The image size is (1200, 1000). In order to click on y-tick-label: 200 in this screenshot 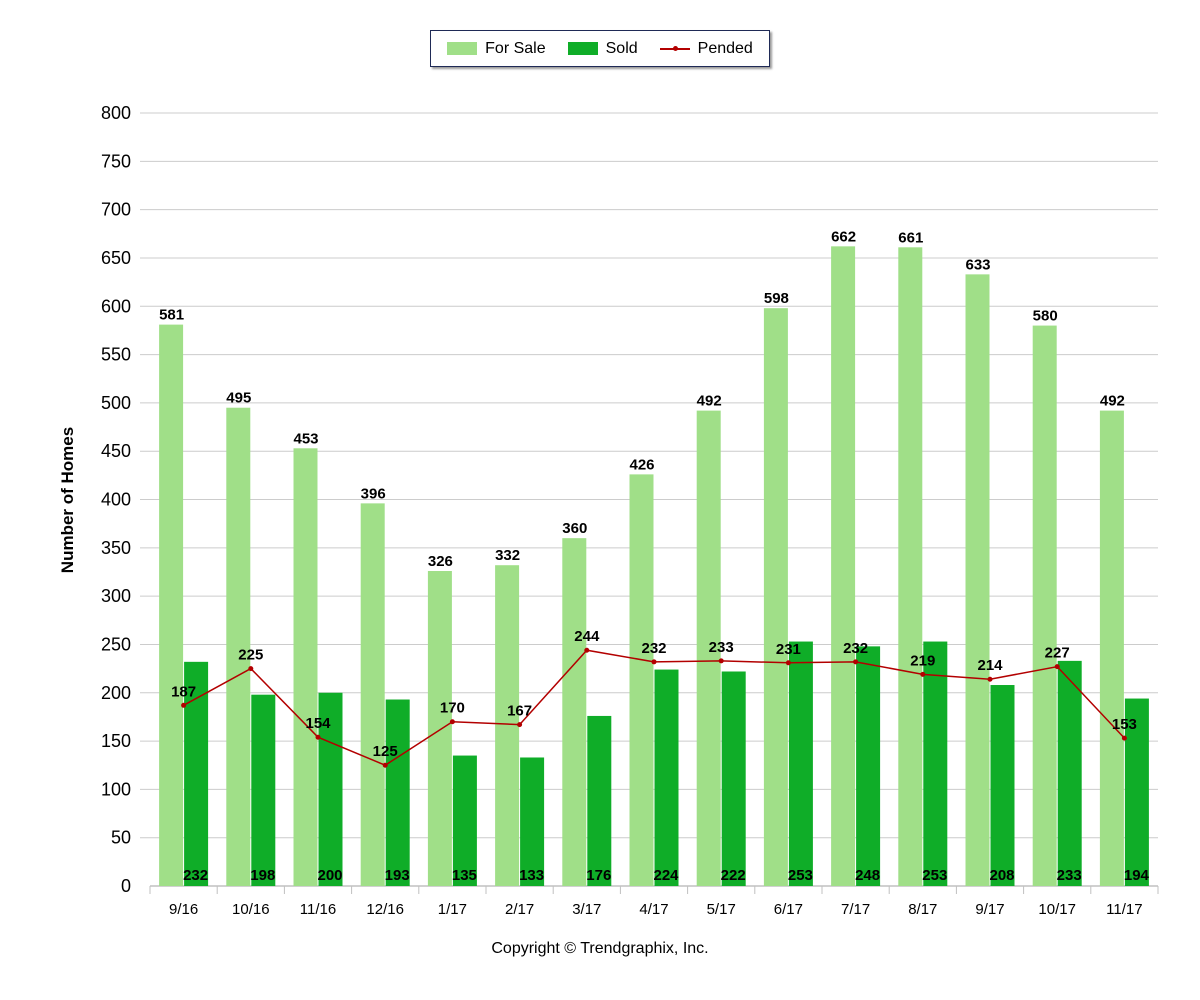, I will do `click(116, 693)`.